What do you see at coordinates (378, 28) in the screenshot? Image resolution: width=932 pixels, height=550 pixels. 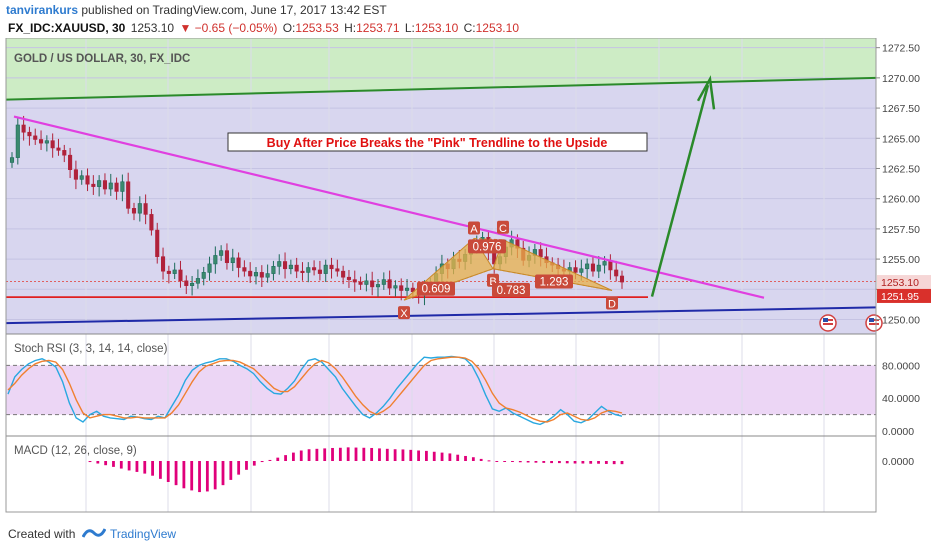 I see `high-value: 1253.71` at bounding box center [378, 28].